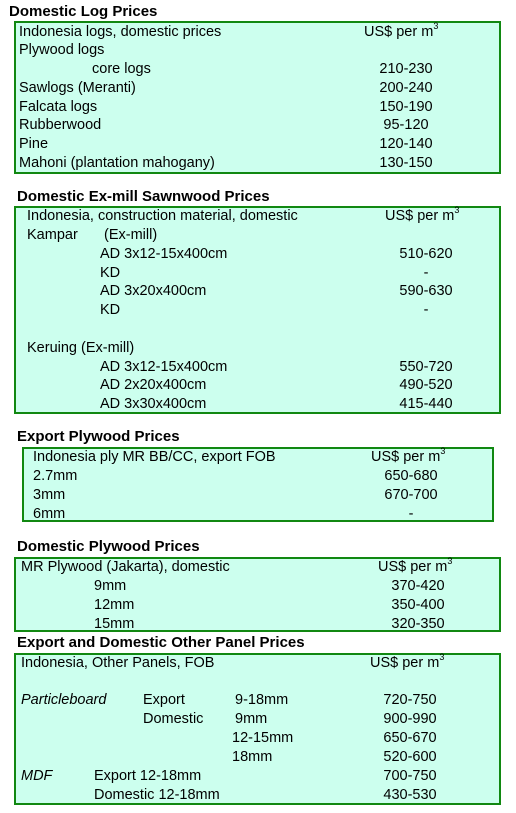 Image resolution: width=516 pixels, height=813 pixels. I want to click on row-label: core logs, so click(121, 69).